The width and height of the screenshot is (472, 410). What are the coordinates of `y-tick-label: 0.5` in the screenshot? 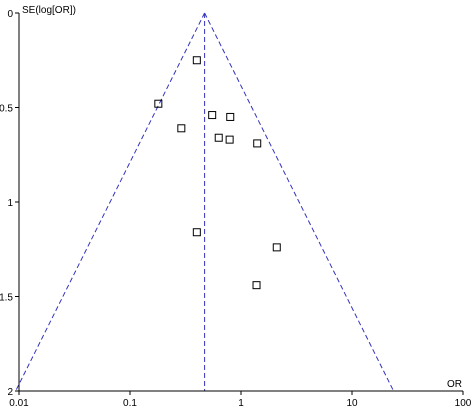 It's located at (6, 109).